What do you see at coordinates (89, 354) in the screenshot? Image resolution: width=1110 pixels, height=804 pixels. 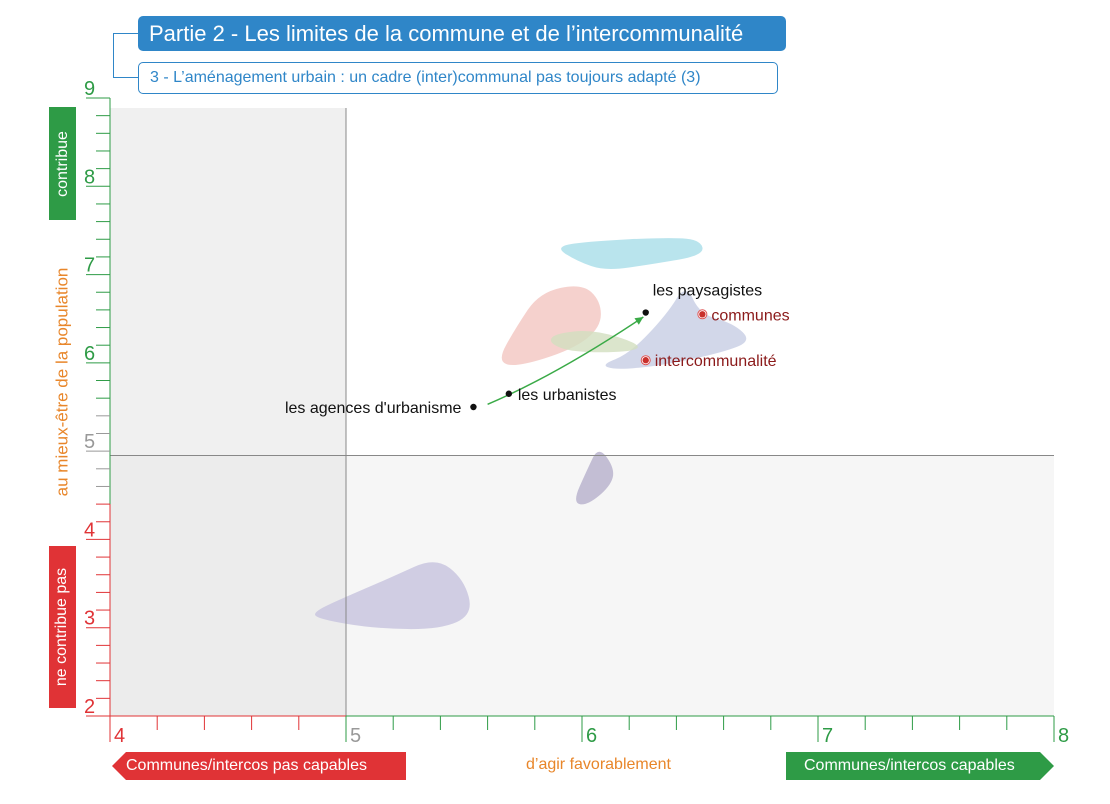 I see `y-tick-label: 6` at bounding box center [89, 354].